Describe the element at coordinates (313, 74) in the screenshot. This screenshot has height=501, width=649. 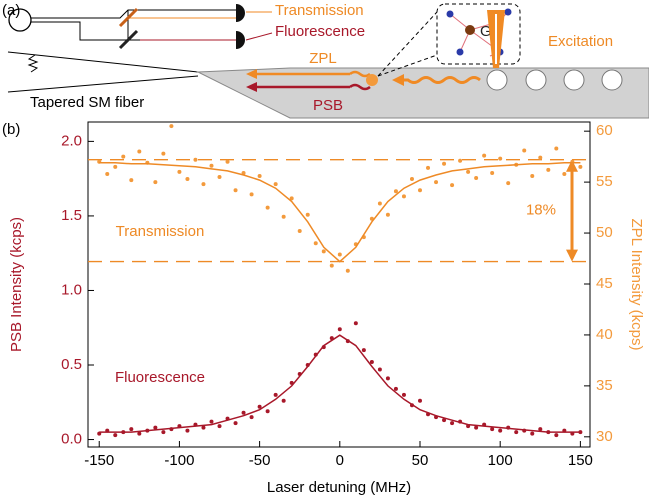
I see `zpl-arrow` at that location.